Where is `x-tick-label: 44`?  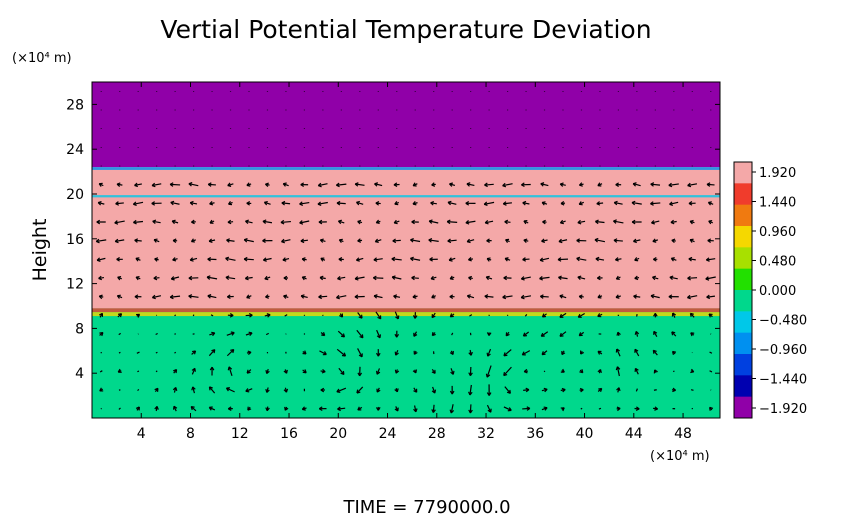 x-tick-label: 44 is located at coordinates (634, 434).